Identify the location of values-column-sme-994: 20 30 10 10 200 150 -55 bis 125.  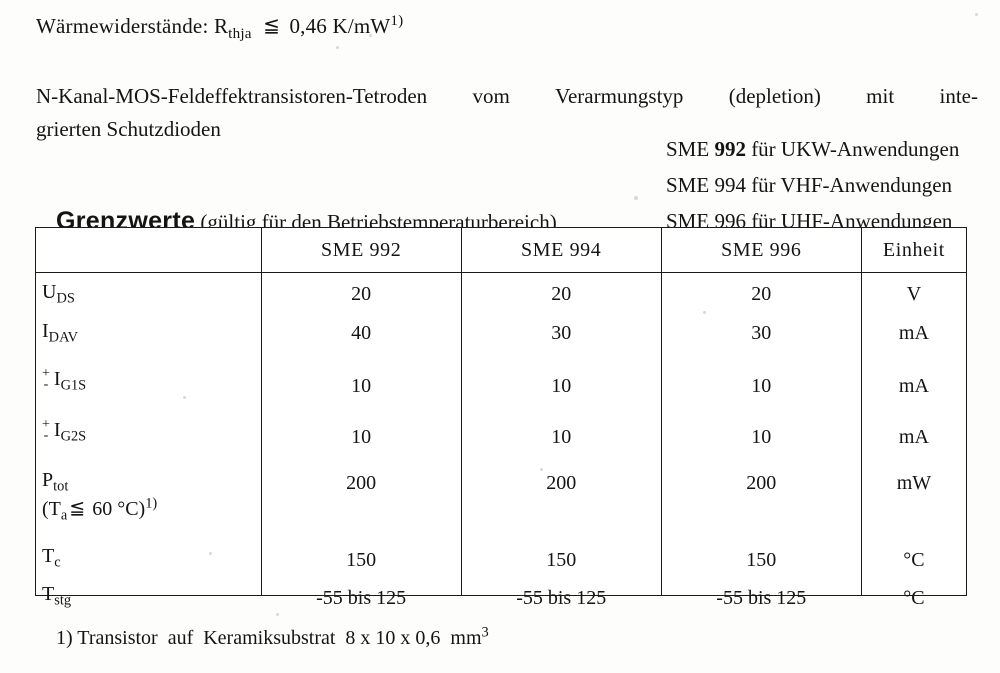
(561, 440).